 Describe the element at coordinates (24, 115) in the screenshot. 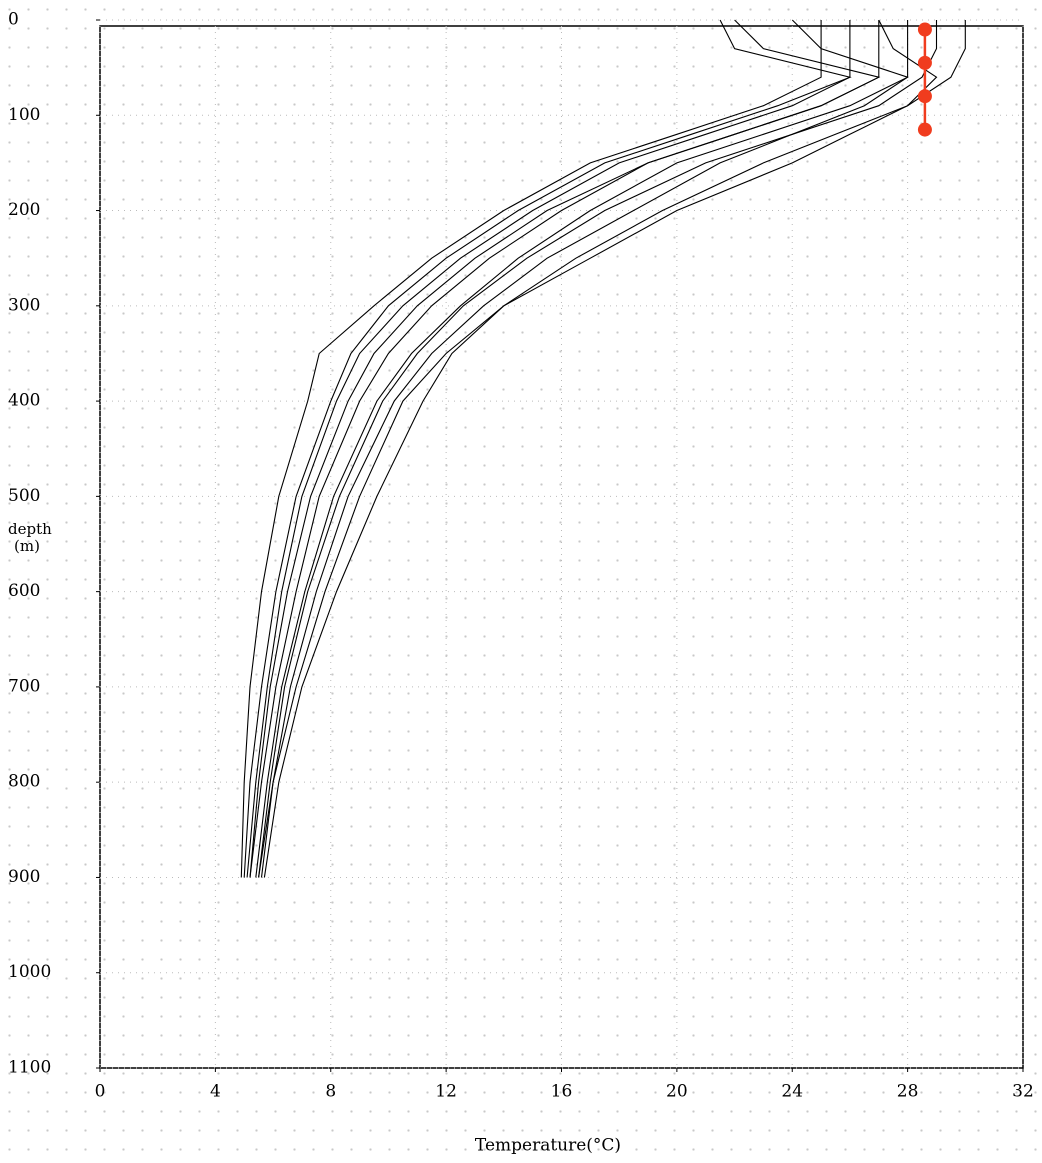

I see `y-tick-label: 100` at that location.